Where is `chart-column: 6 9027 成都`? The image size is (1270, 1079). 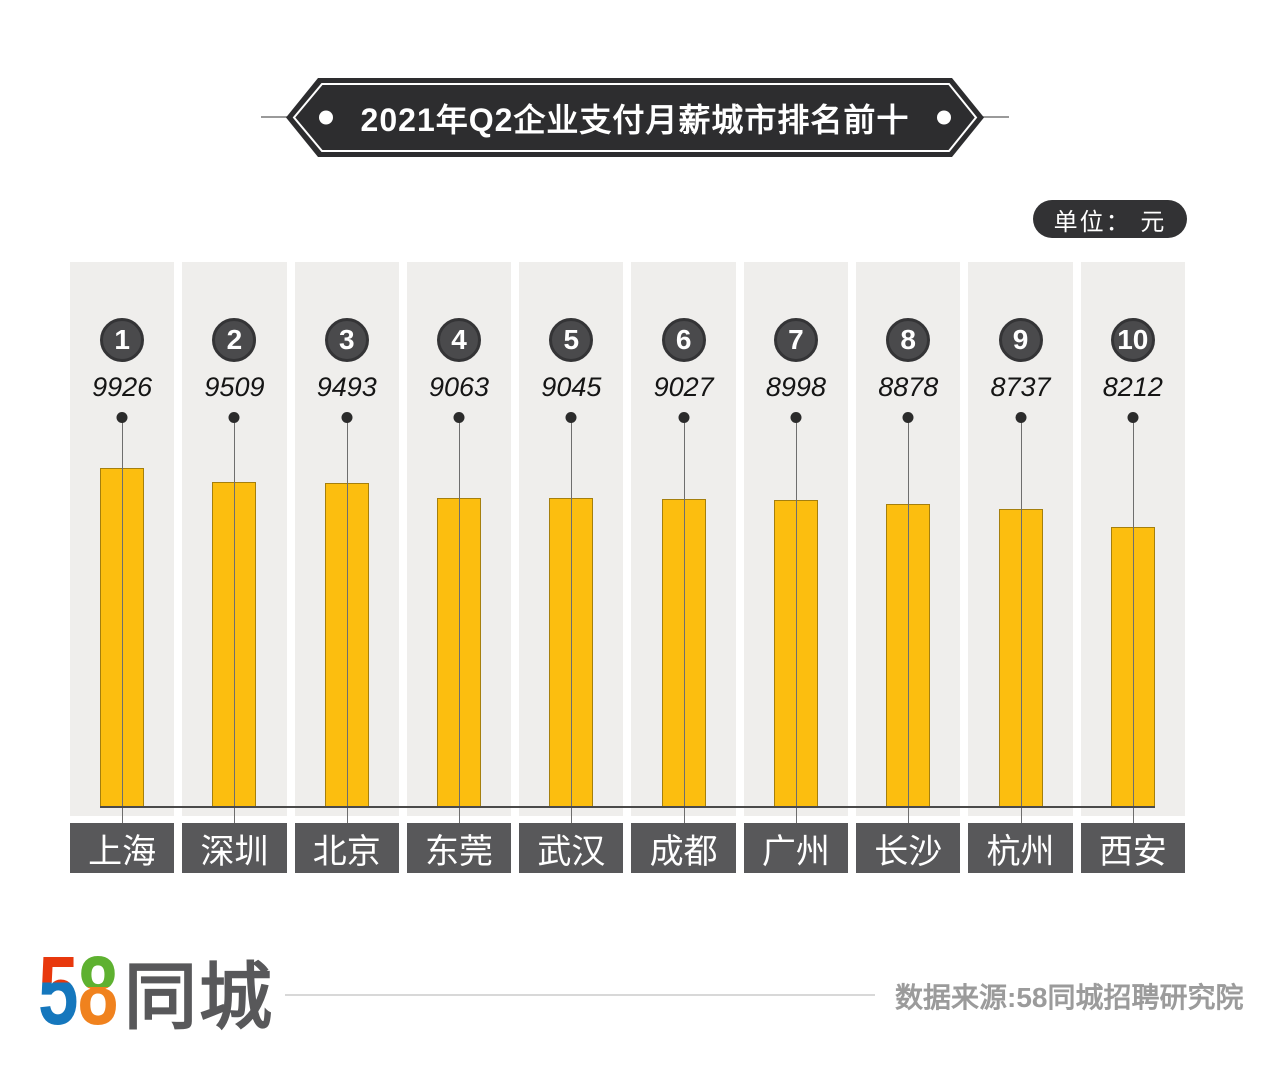
chart-column: 6 9027 成都 is located at coordinates (683, 567).